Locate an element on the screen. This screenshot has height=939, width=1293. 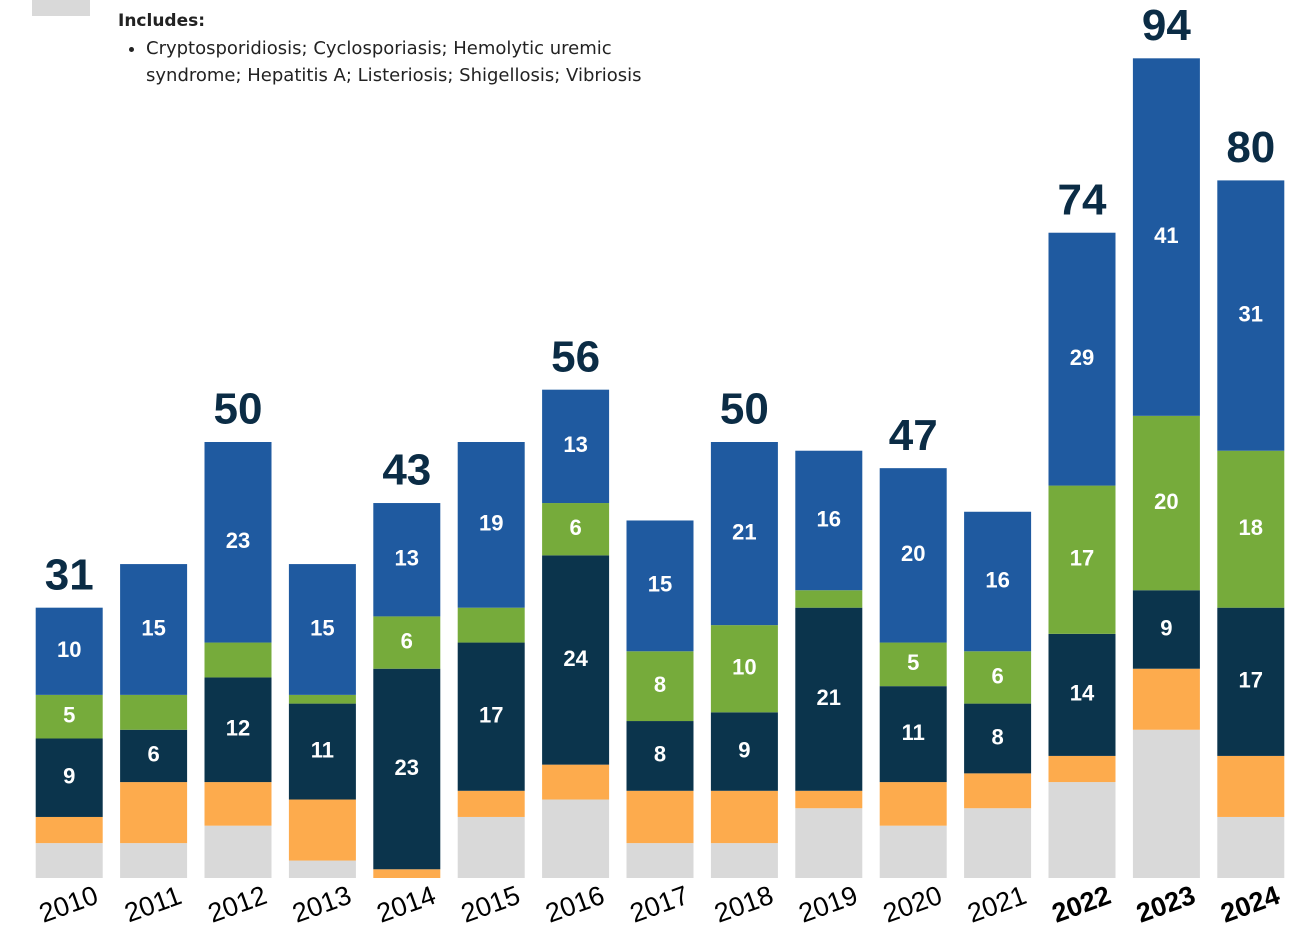
total-label: 31 is located at coordinates (69, 574).